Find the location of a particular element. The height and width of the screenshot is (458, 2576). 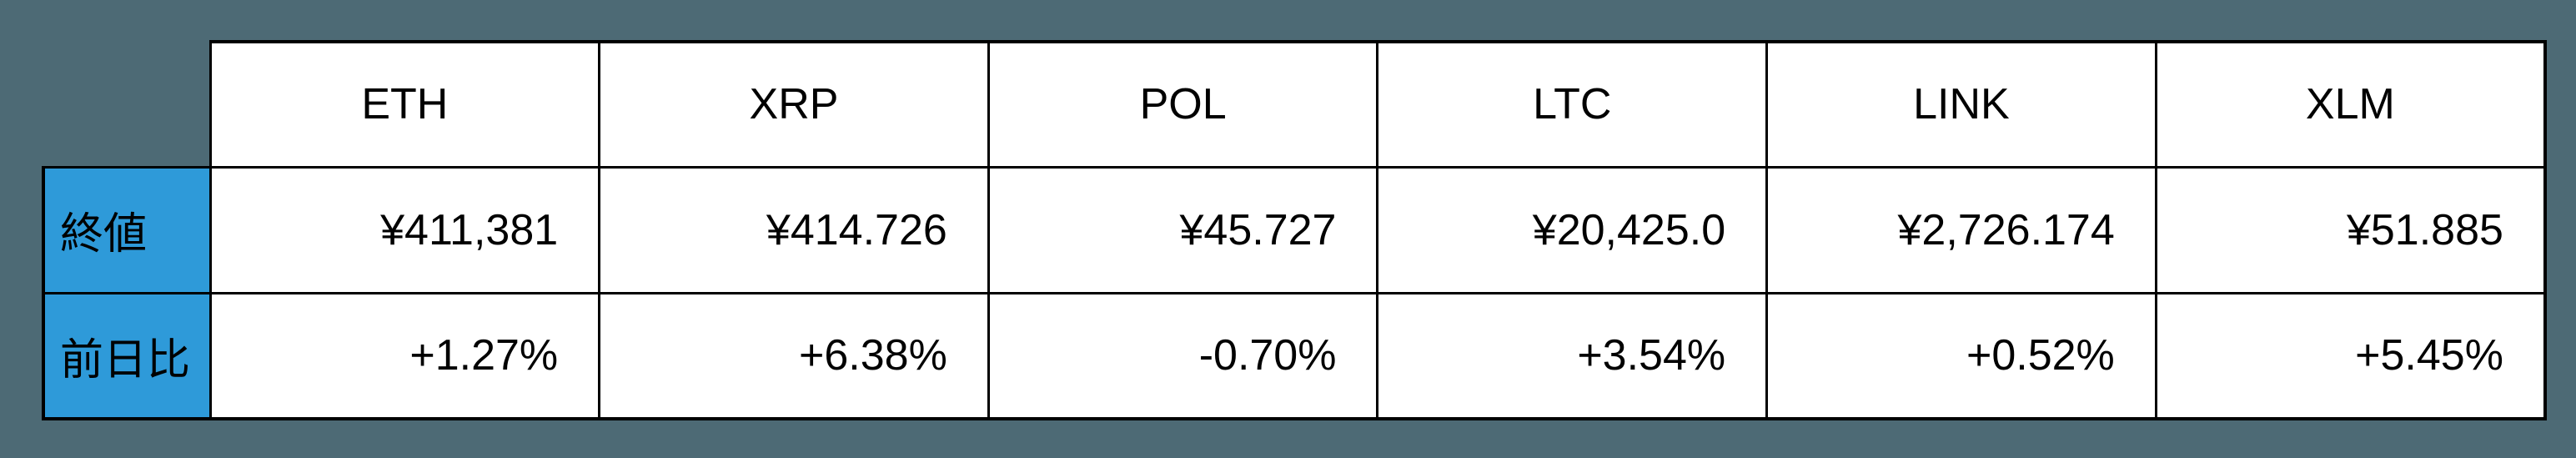

cell-closing-price-pol: ¥45.727 is located at coordinates (1183, 230).